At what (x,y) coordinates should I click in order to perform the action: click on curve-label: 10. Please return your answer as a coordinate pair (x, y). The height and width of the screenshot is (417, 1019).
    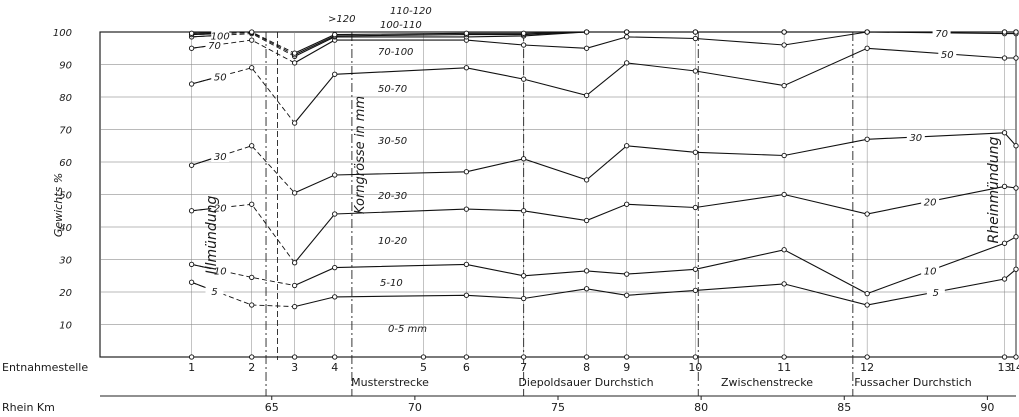
    Looking at the image, I should click on (930, 272).